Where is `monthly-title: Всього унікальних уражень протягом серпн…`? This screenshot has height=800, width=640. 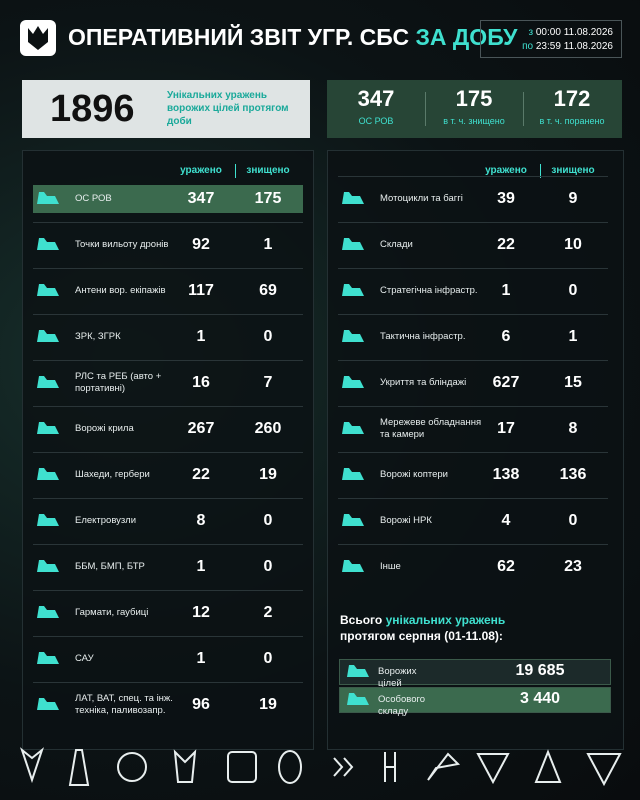
monthly-title: Всього унікальних уражень протягом серпн… is located at coordinates (422, 628).